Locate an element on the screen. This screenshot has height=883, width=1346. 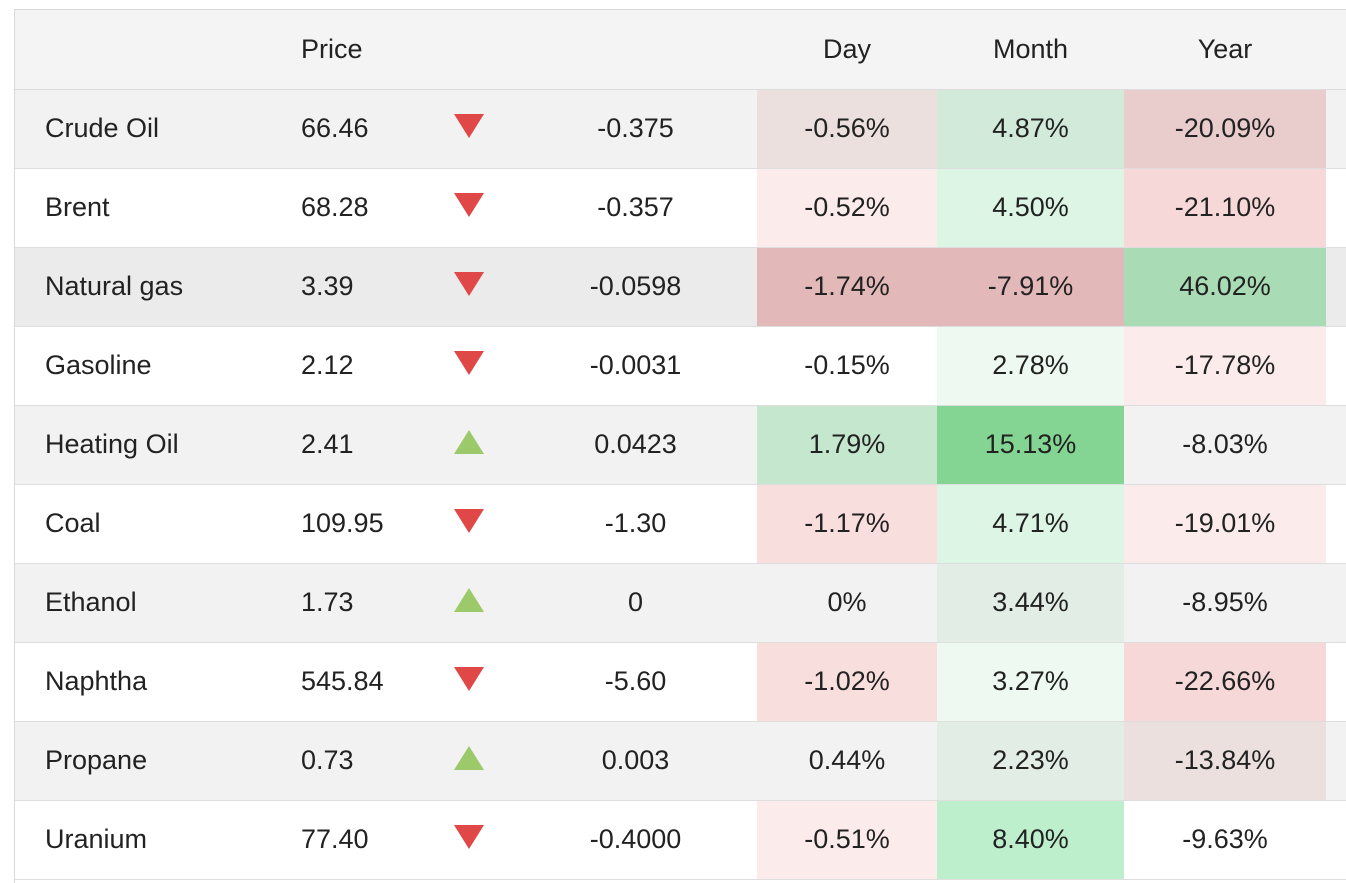
table-row: Coal 109.95 -1.30 -1.17% 4.71% -19.01% is located at coordinates (680, 523).